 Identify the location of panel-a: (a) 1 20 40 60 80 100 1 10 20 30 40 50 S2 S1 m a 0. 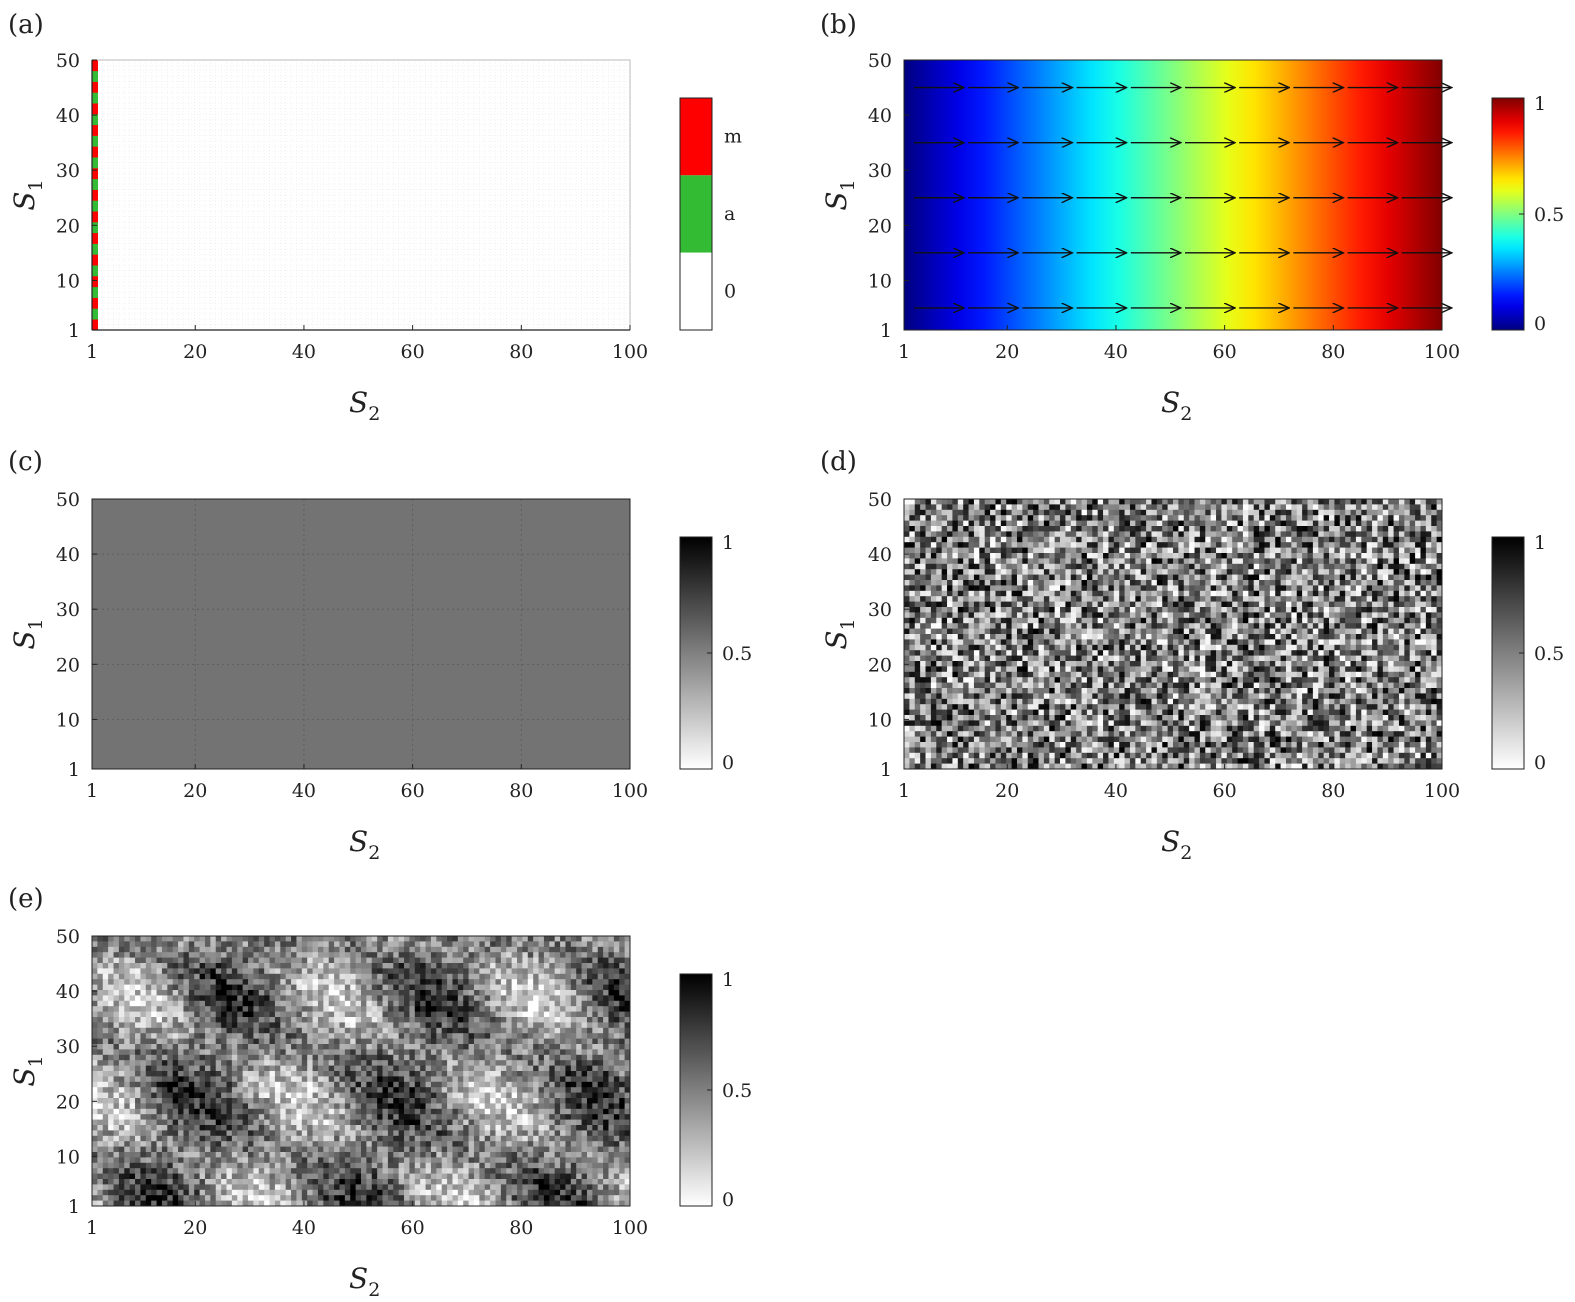
(375, 217).